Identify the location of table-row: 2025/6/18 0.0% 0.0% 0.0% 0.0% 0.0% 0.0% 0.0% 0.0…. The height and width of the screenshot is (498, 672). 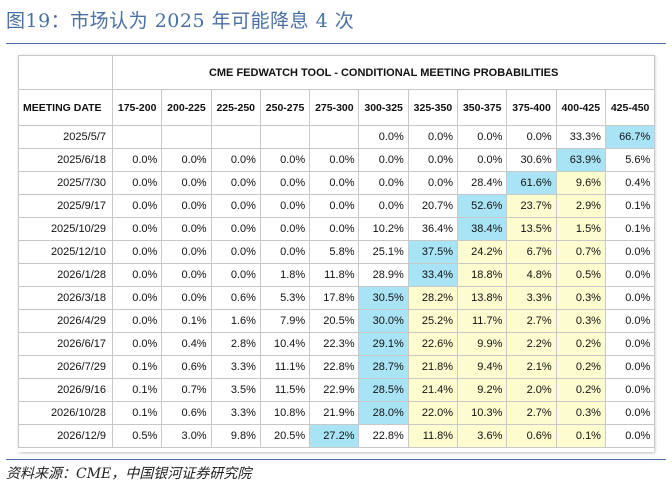
(337, 160).